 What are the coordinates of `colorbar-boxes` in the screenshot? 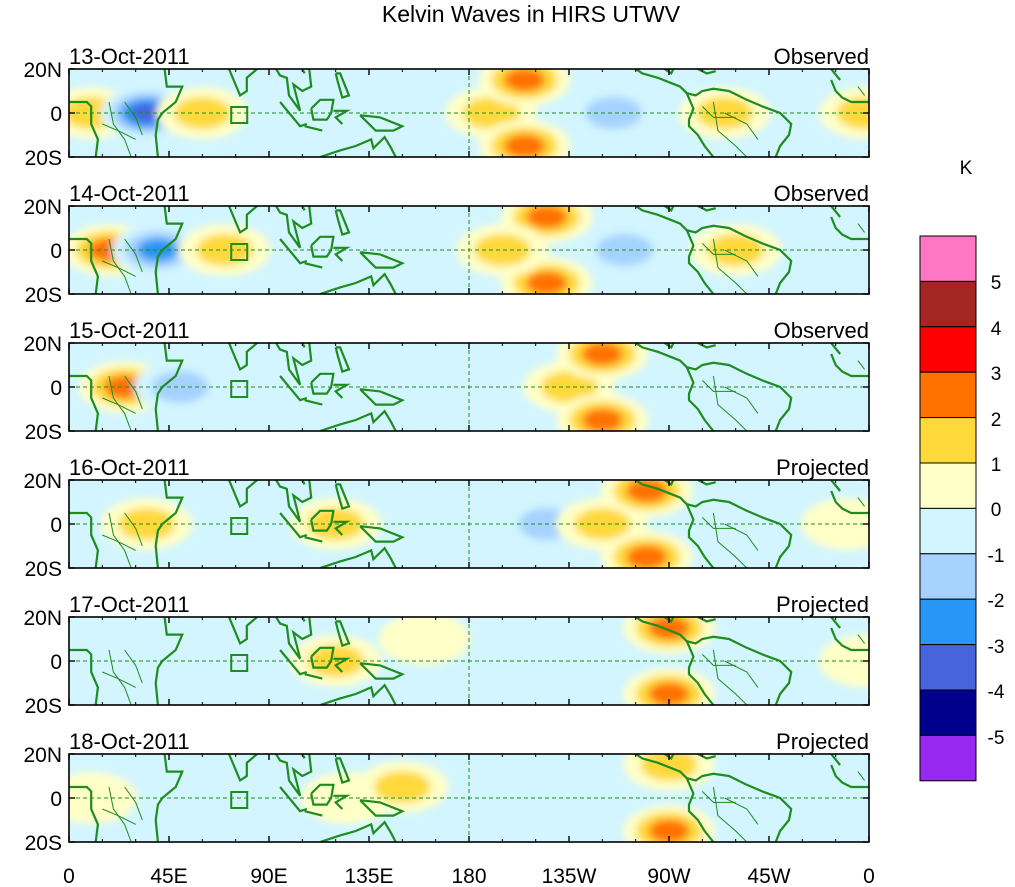 It's located at (948, 508).